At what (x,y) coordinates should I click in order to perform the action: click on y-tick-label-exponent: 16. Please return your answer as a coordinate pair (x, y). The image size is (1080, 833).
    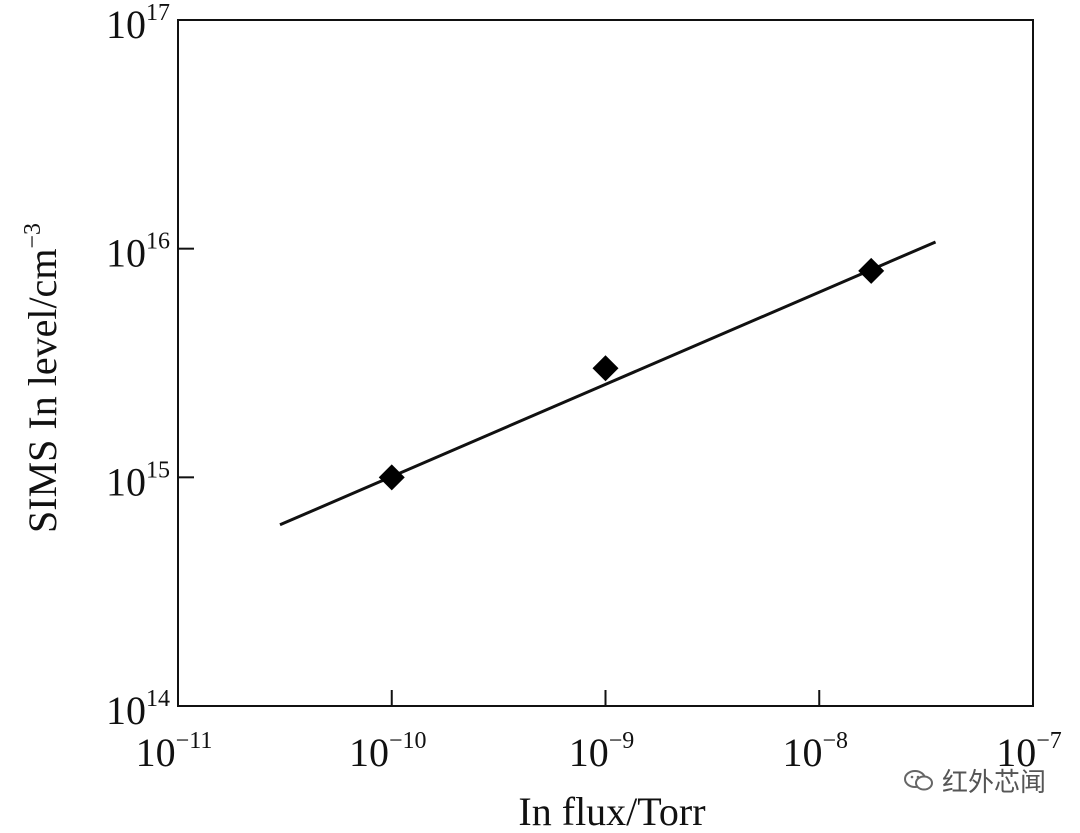
    Looking at the image, I should click on (158, 242).